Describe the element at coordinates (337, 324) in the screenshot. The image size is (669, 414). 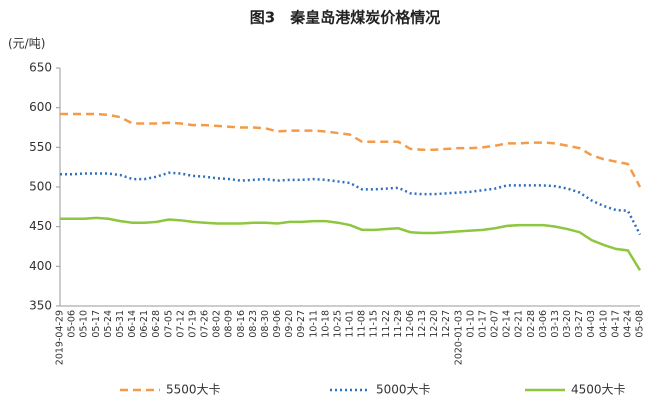
I see `x-tick-label: 10-25` at that location.